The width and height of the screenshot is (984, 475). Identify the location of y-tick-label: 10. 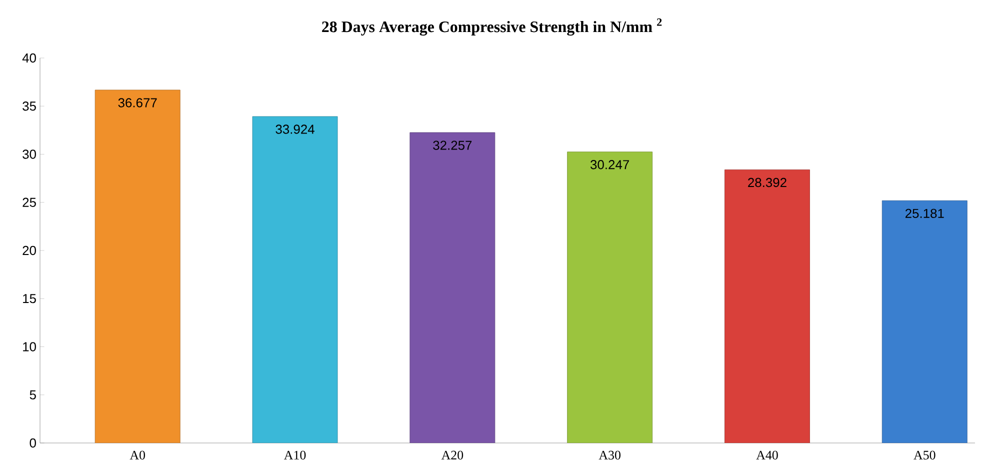
(29, 347).